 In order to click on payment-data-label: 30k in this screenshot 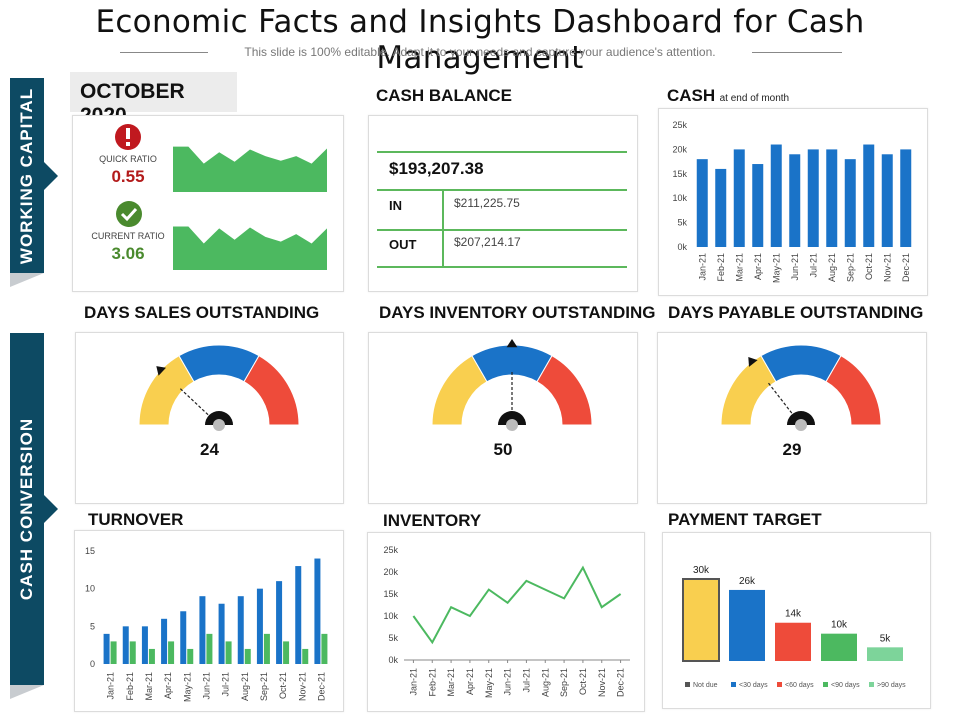, I will do `click(701, 570)`.